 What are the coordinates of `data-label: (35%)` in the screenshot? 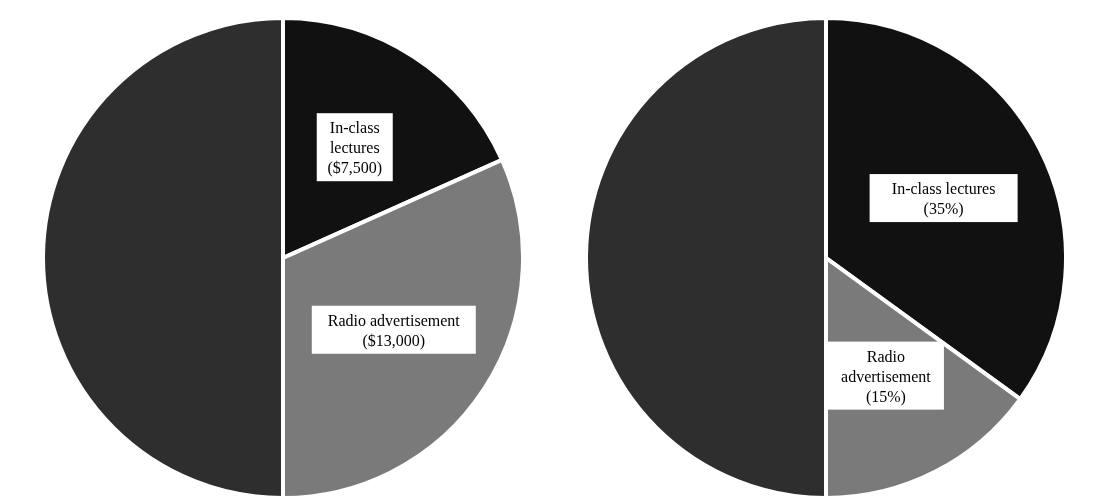 It's located at (943, 209).